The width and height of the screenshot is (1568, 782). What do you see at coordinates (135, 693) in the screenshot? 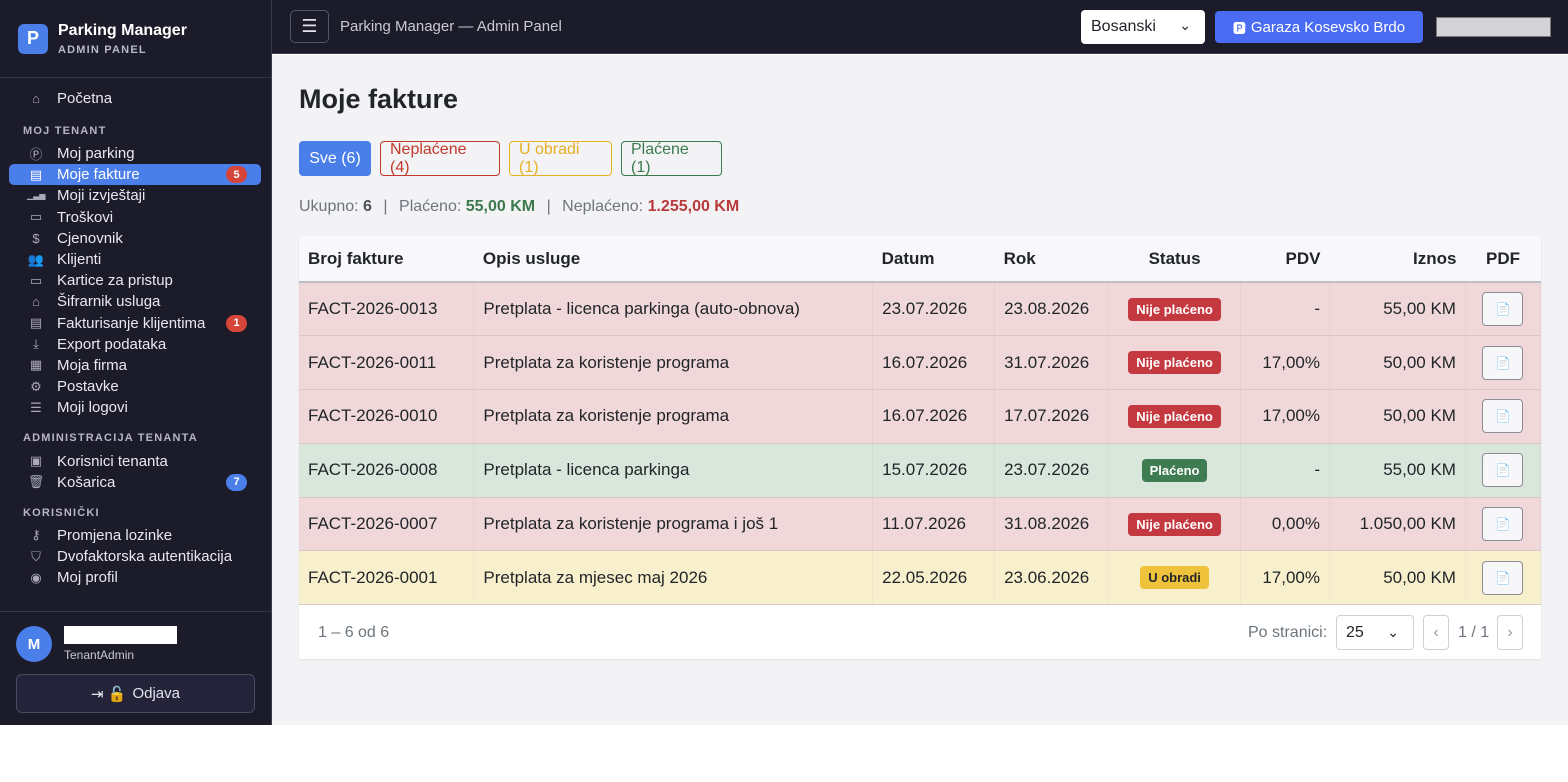
I see `logout-button: ⇥ 🔓 Odjava` at bounding box center [135, 693].